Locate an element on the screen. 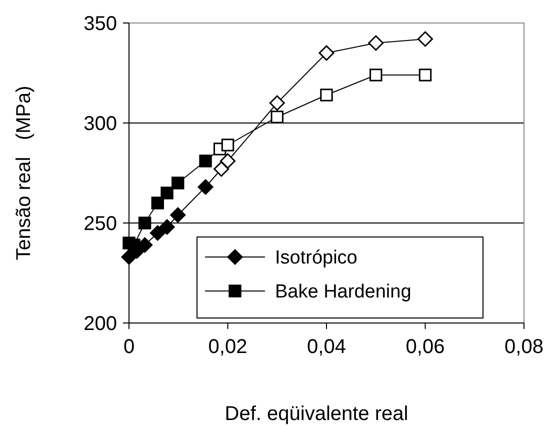 Image resolution: width=556 pixels, height=434 pixels. legend-label: Bake Hardening is located at coordinates (343, 292).